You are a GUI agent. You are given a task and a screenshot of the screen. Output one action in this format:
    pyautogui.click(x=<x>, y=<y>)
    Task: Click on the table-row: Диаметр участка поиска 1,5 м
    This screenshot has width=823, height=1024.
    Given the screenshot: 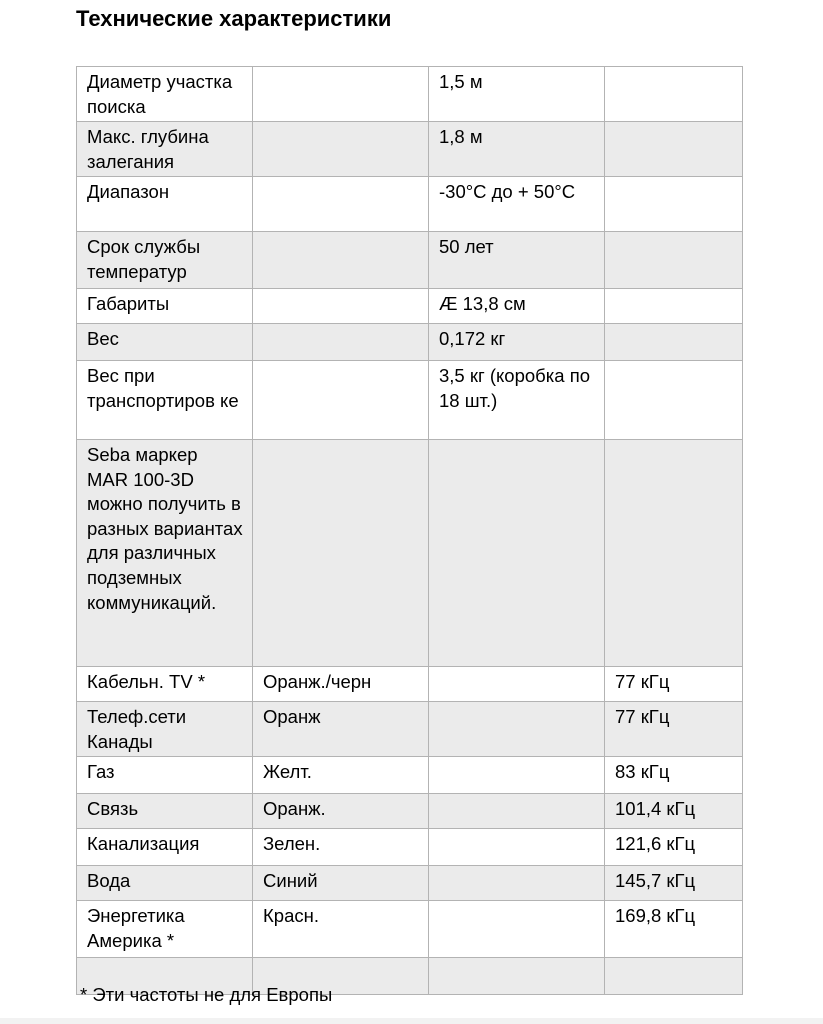 What is the action you would take?
    pyautogui.click(x=409, y=94)
    